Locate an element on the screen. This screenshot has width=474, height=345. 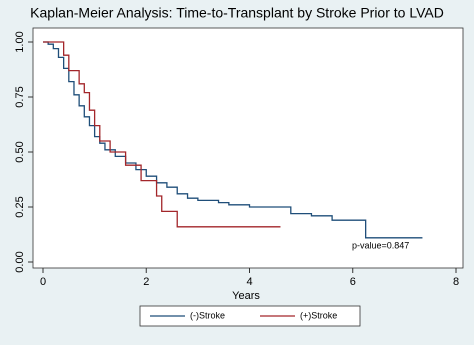
x-tick-label: 8 is located at coordinates (456, 282).